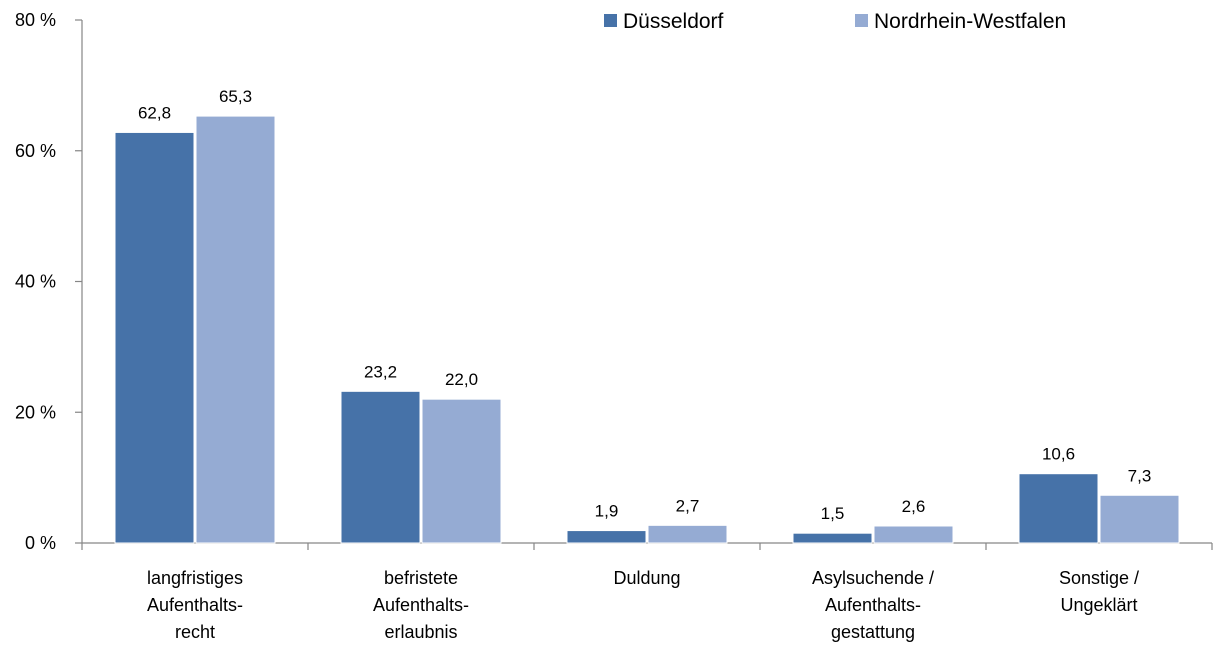 The width and height of the screenshot is (1216, 652). Describe the element at coordinates (873, 578) in the screenshot. I see `x-category-label-line: Asylsuchende /` at that location.